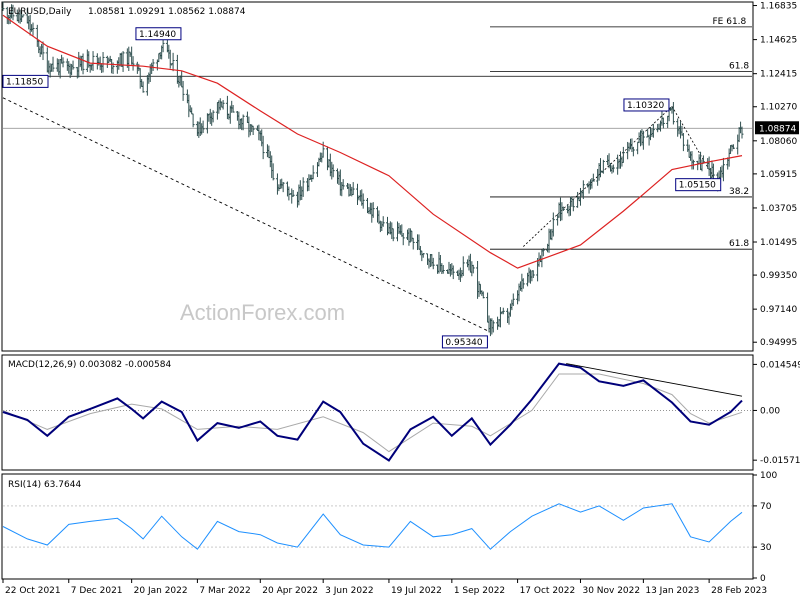  What do you see at coordinates (766, 548) in the screenshot?
I see `rsi-y-tick-label: 30` at bounding box center [766, 548].